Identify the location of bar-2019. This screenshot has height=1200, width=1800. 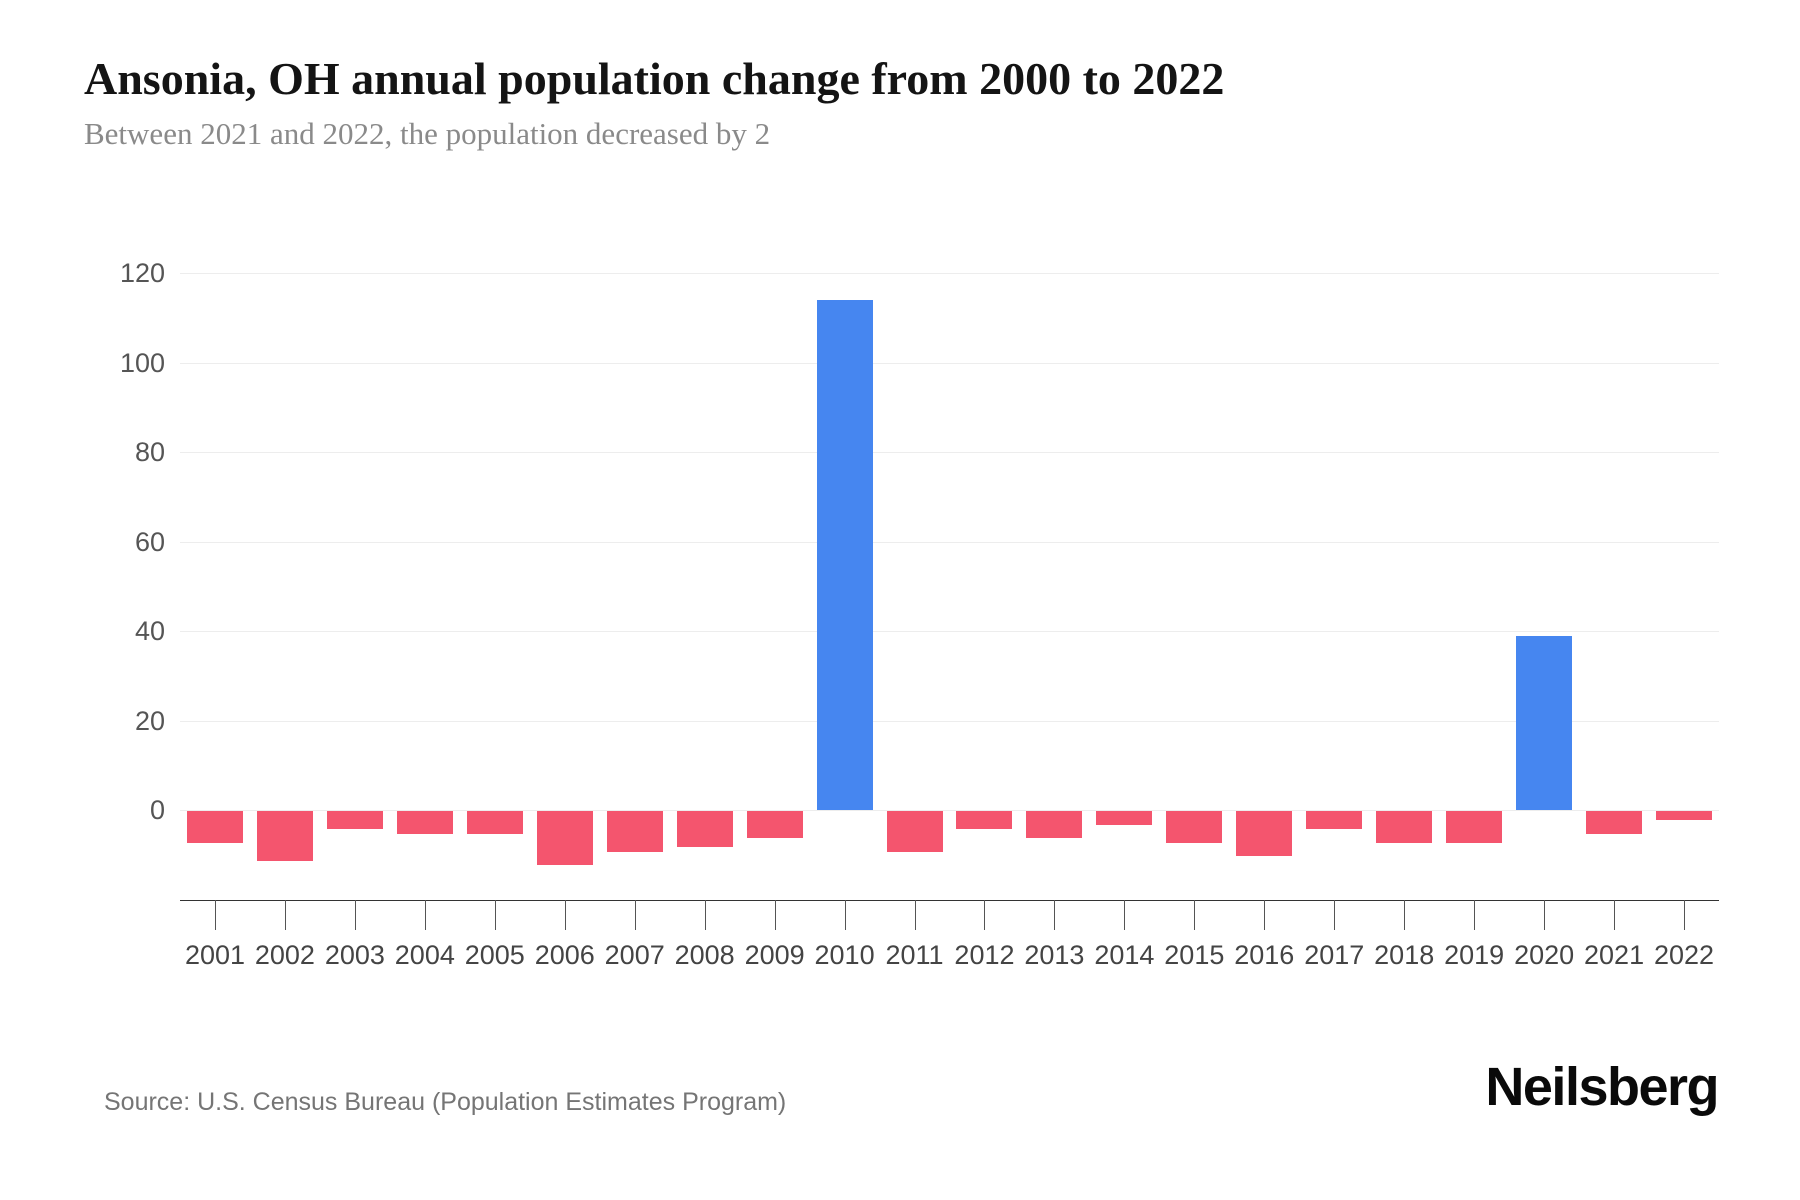
(1474, 827).